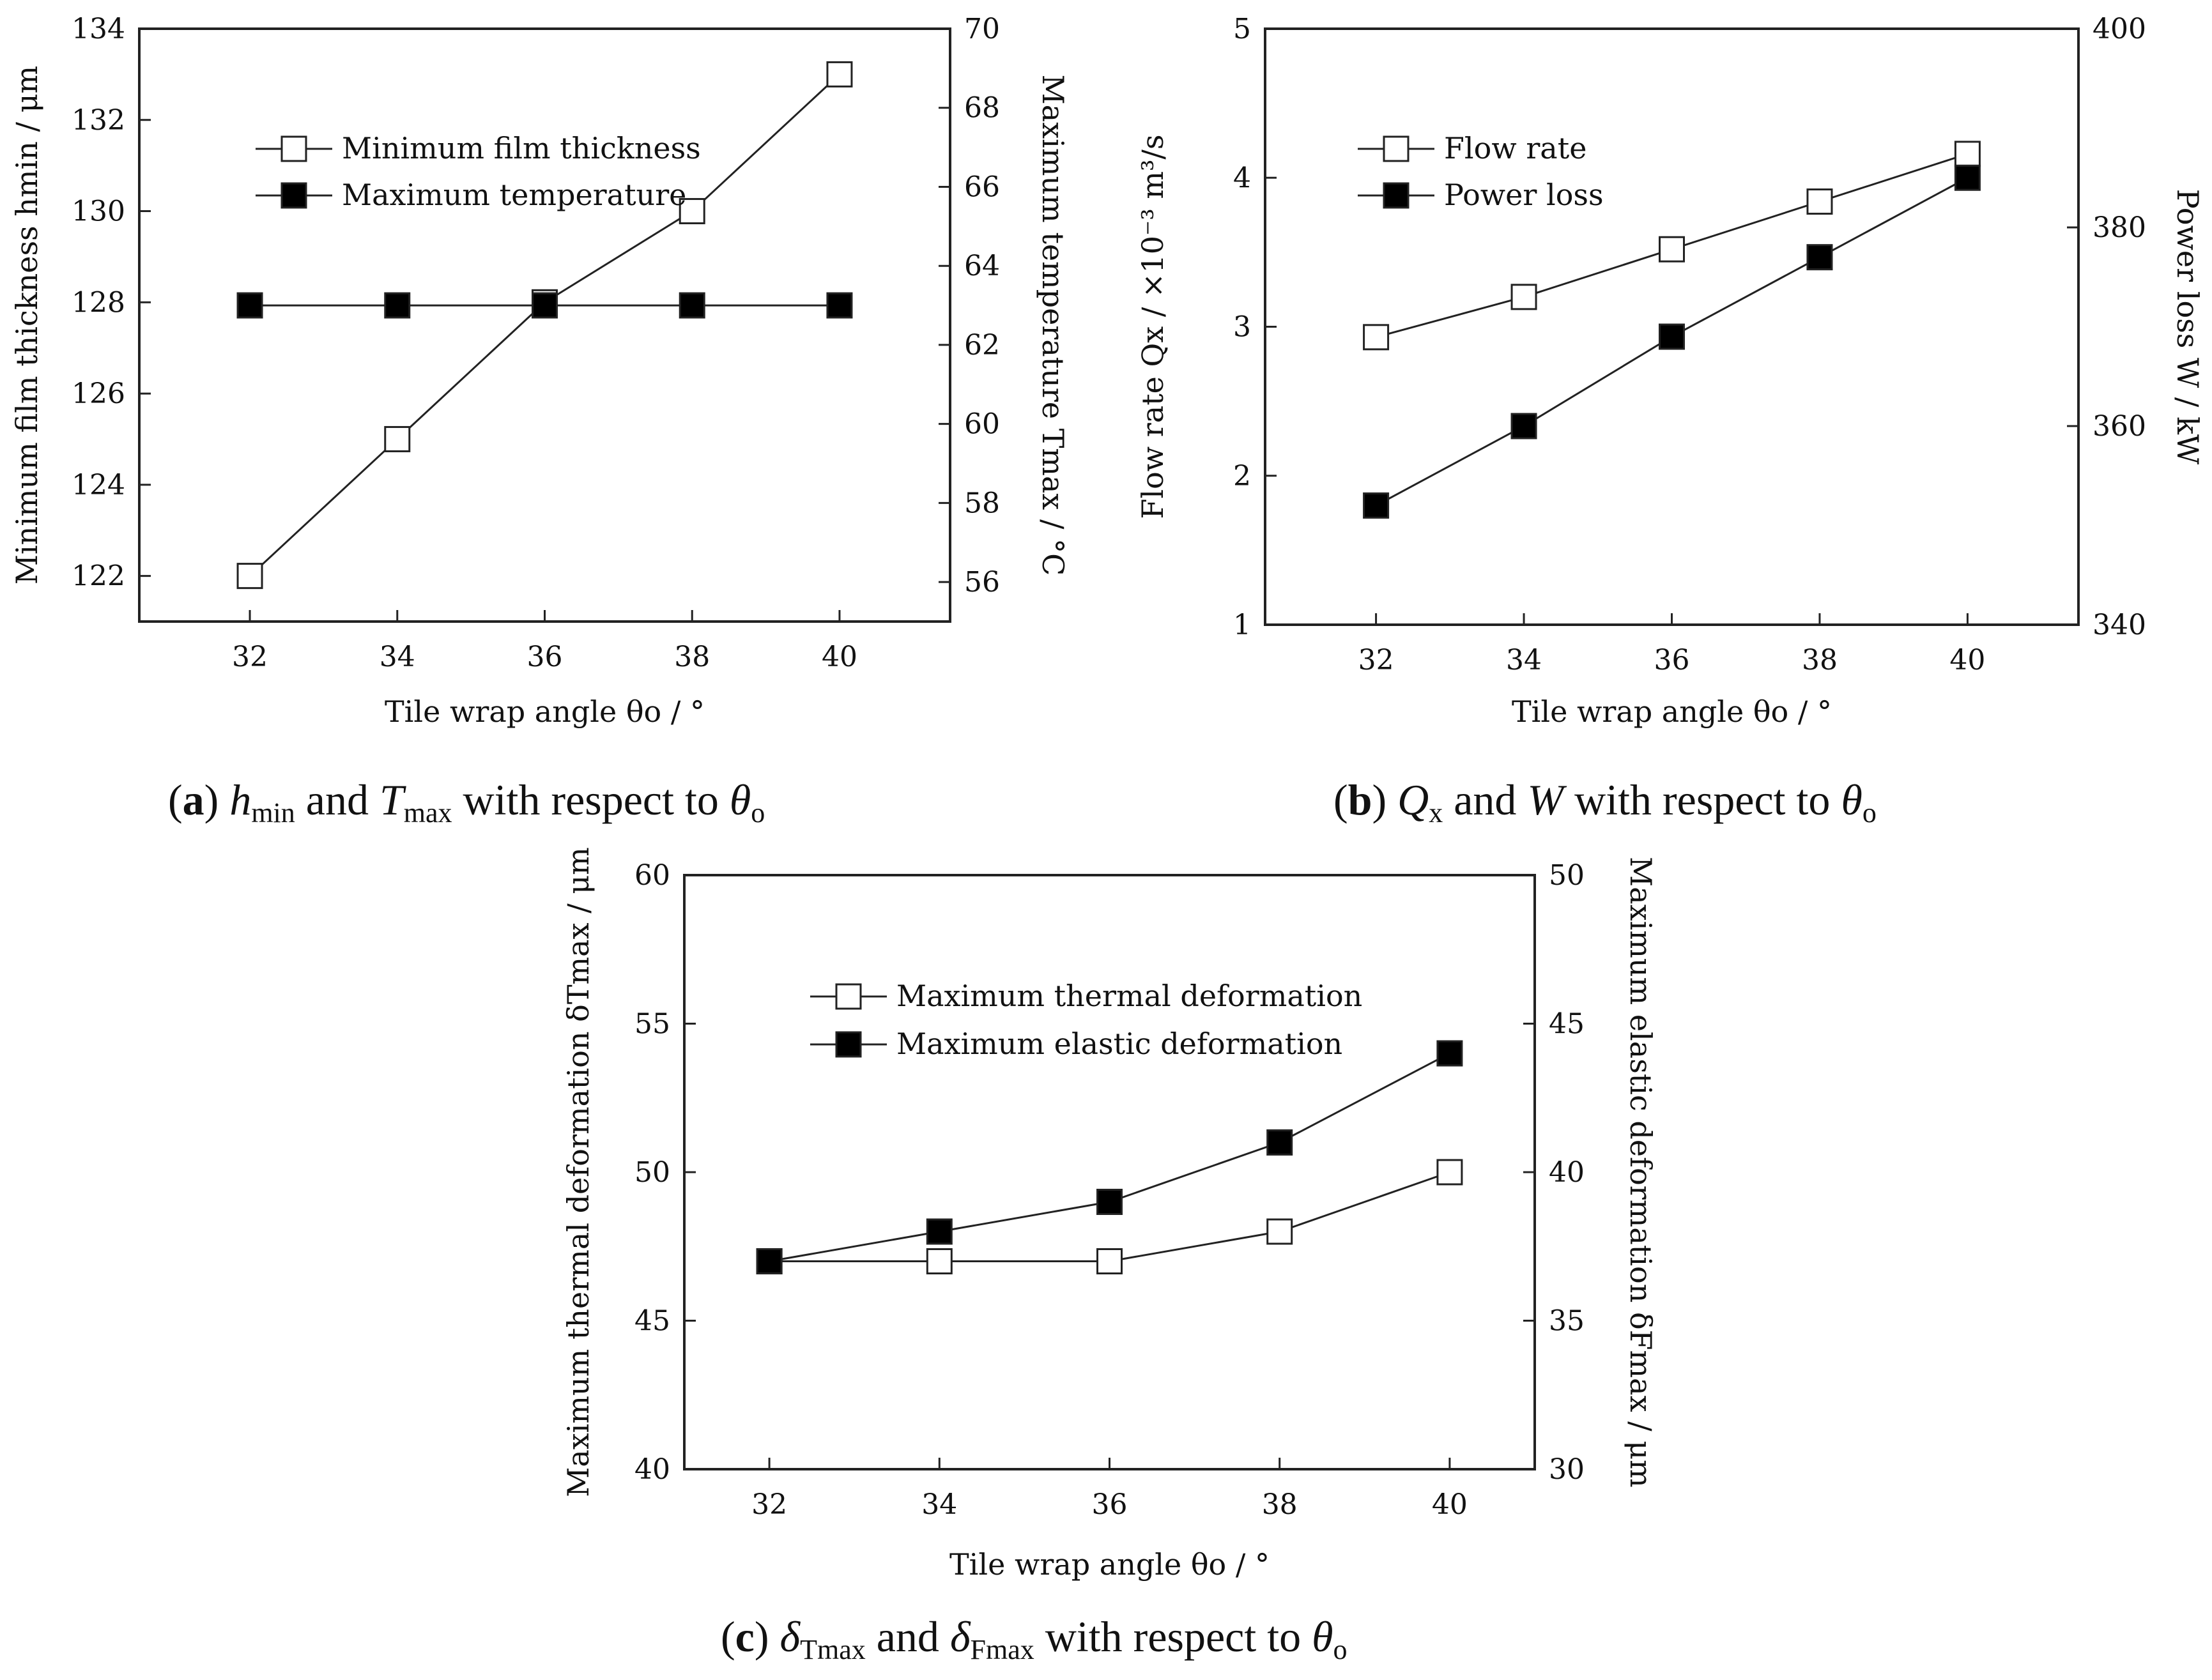 This screenshot has height=1680, width=2212. What do you see at coordinates (2119, 426) in the screenshot?
I see `y-right-tick-label: 360` at bounding box center [2119, 426].